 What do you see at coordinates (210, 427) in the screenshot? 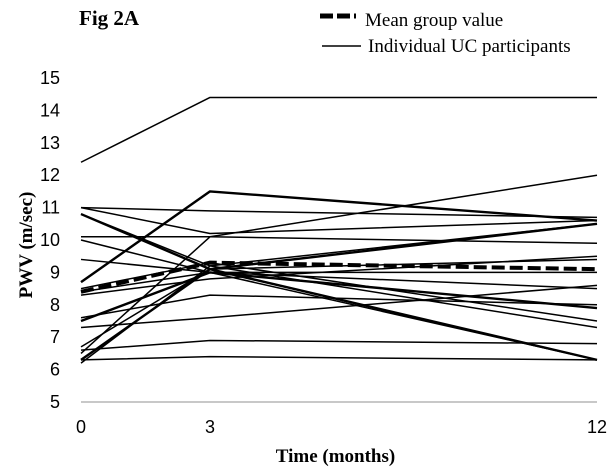
I see `x-tick-label: 3` at bounding box center [210, 427].